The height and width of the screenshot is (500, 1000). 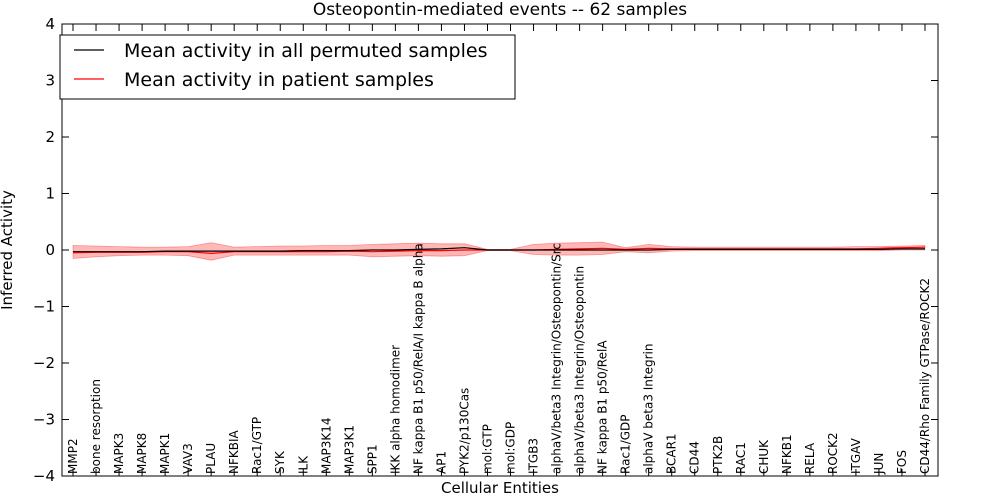 What do you see at coordinates (395, 409) in the screenshot?
I see `x-tick-label: IKK alpha homodimer` at bounding box center [395, 409].